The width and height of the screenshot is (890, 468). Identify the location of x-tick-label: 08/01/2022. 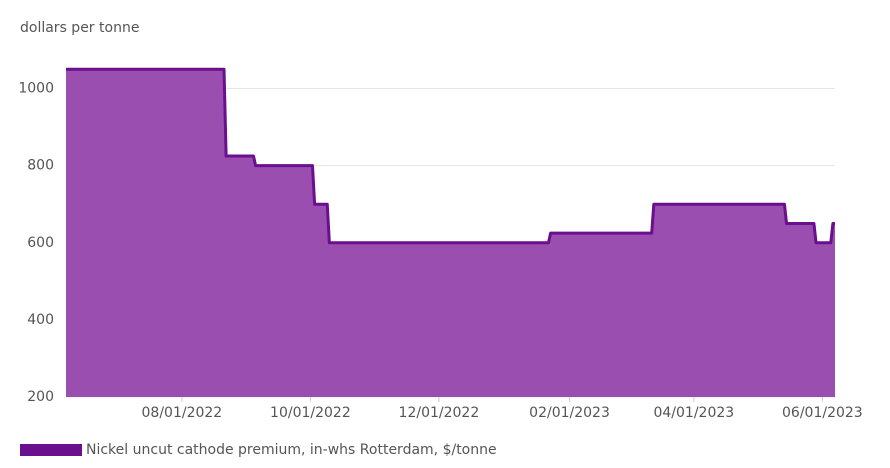
(182, 413).